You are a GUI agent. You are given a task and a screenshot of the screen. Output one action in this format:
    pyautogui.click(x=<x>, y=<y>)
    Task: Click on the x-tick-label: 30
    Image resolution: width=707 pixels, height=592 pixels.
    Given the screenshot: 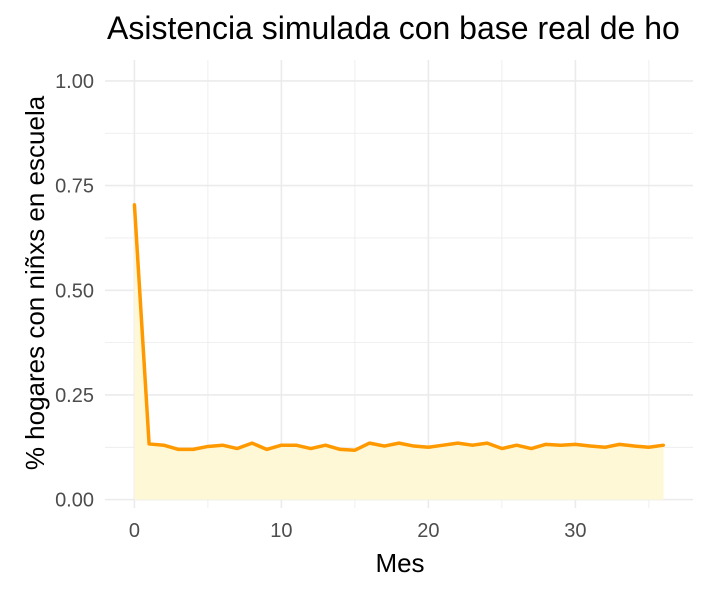 What is the action you would take?
    pyautogui.click(x=575, y=531)
    